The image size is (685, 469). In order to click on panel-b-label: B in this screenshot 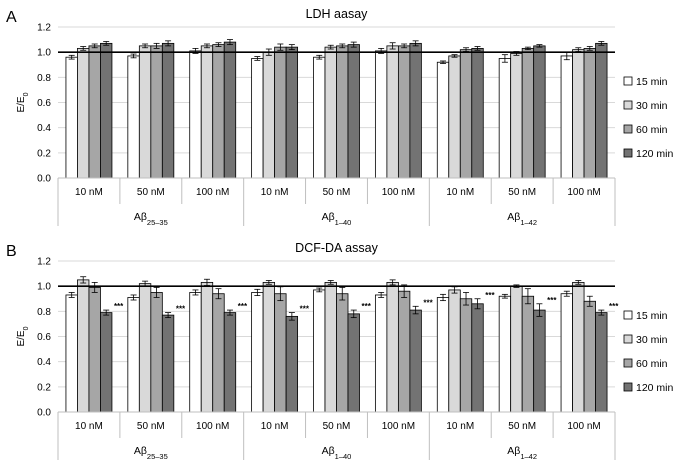, I will do `click(11, 251)`.